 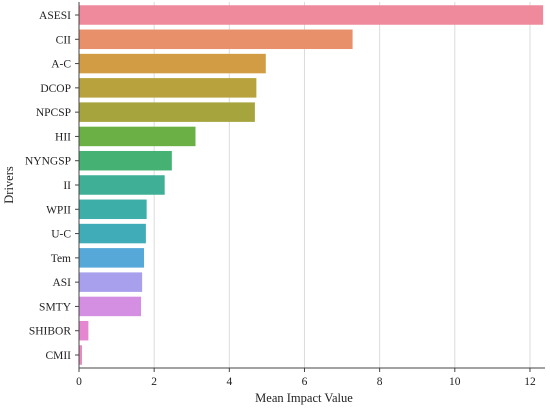 What do you see at coordinates (48, 162) in the screenshot?
I see `category-label: NYNGSP` at bounding box center [48, 162].